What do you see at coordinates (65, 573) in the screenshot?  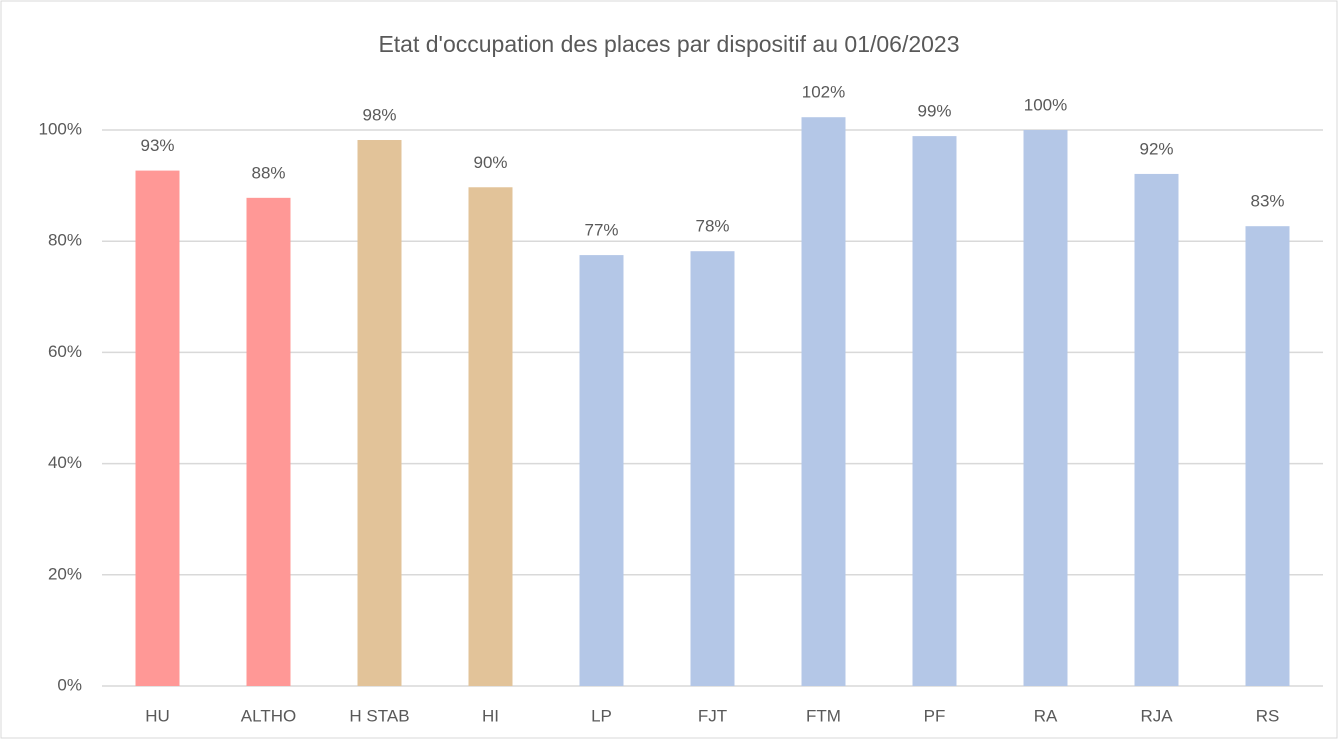 I see `y-tick-label: 20%` at bounding box center [65, 573].